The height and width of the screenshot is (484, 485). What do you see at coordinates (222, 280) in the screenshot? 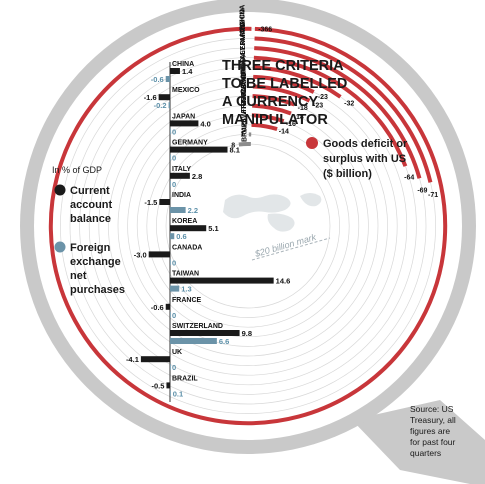
I see `current-bar-taiwan` at bounding box center [222, 280].